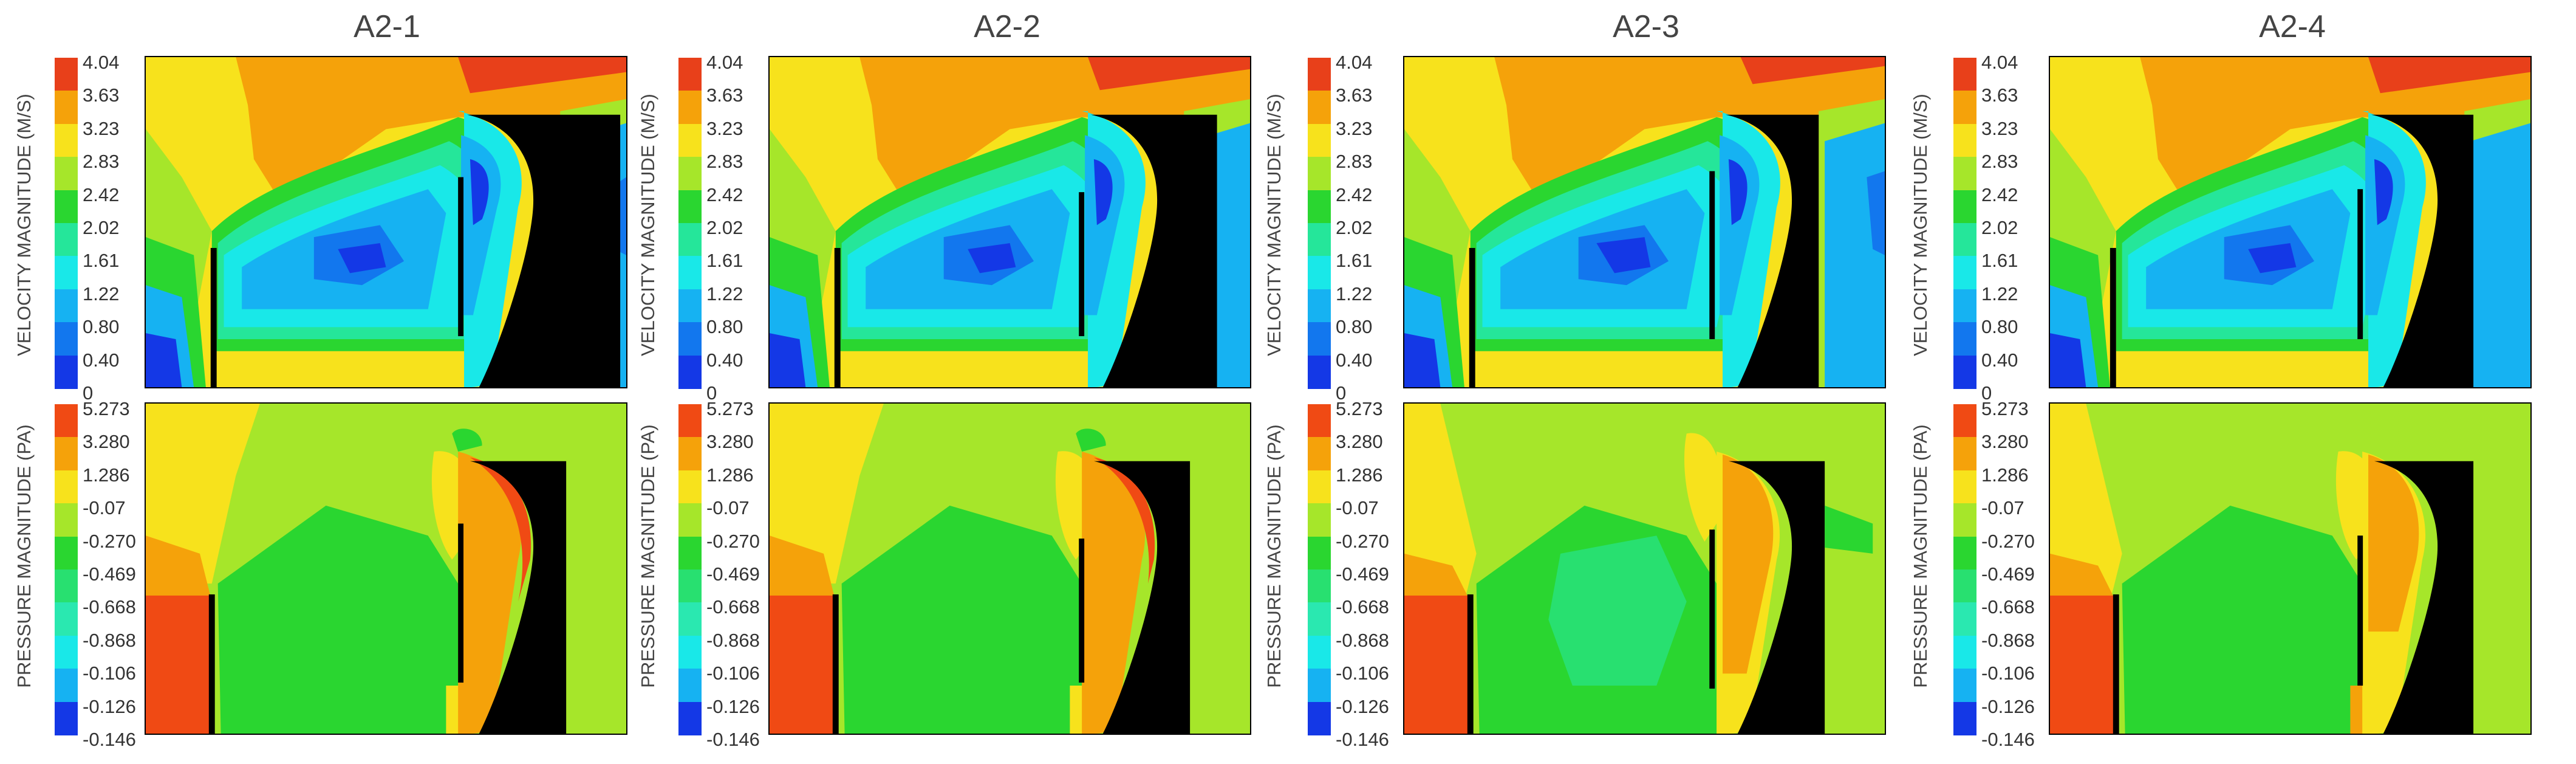 This screenshot has height=764, width=2576. What do you see at coordinates (647, 556) in the screenshot?
I see `pressure-axis-label: PRESSURE MAGNITUDE (PA)` at bounding box center [647, 556].